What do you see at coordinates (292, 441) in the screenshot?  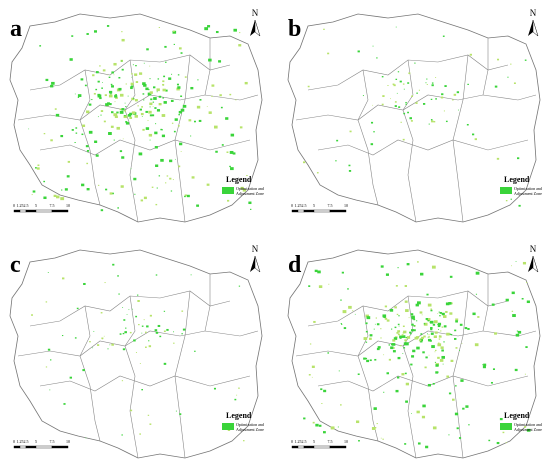 I see `scale-label: 0` at bounding box center [292, 441].